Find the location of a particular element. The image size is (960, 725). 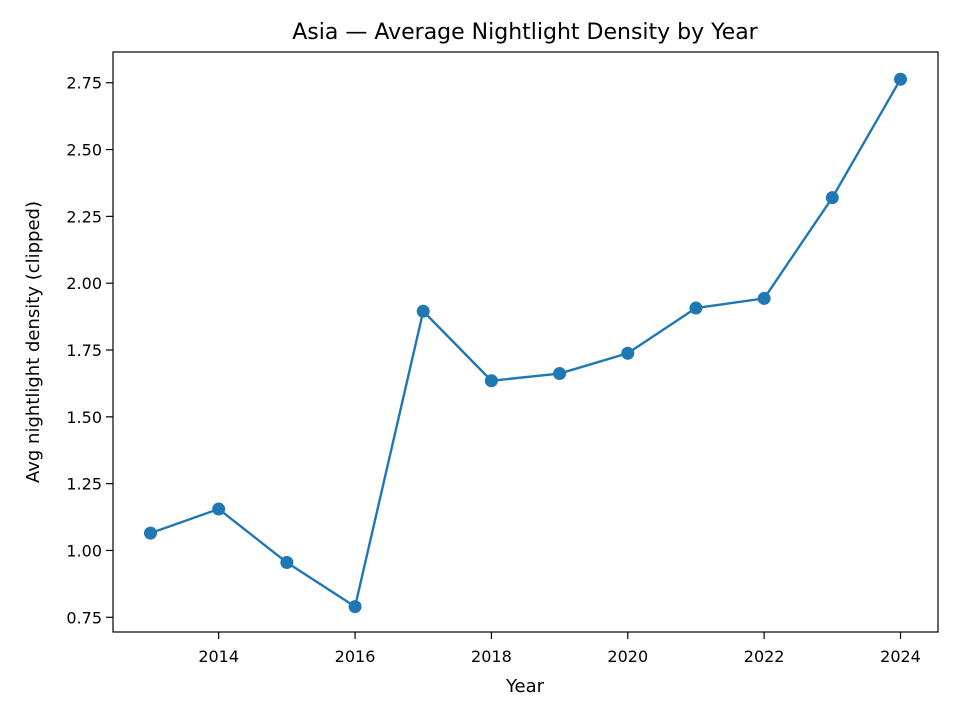

y-tick-label: 1.00 is located at coordinates (84, 550).